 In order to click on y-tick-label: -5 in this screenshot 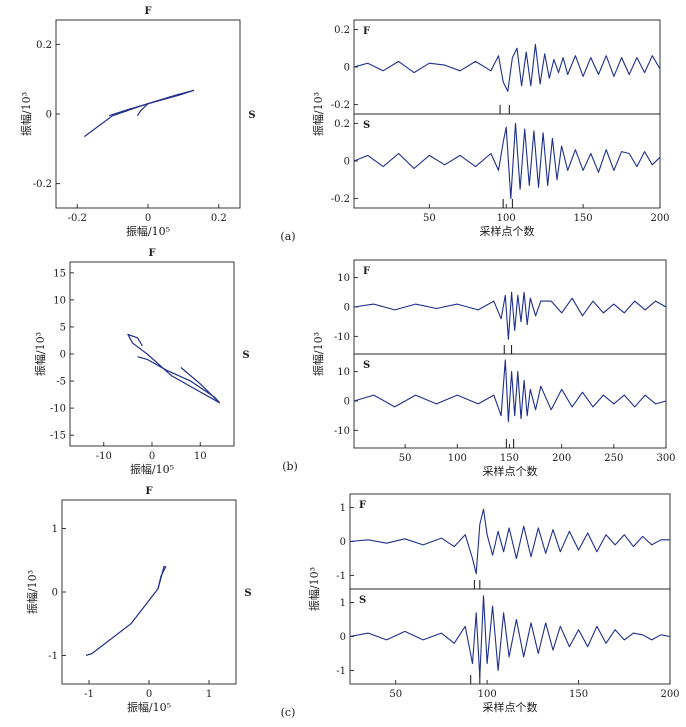, I will do `click(61, 382)`.